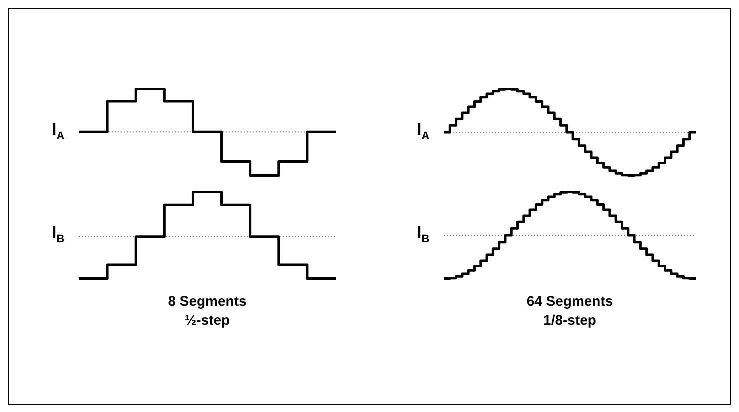 The image size is (739, 412). I want to click on text: 8 Segments, so click(207, 301).